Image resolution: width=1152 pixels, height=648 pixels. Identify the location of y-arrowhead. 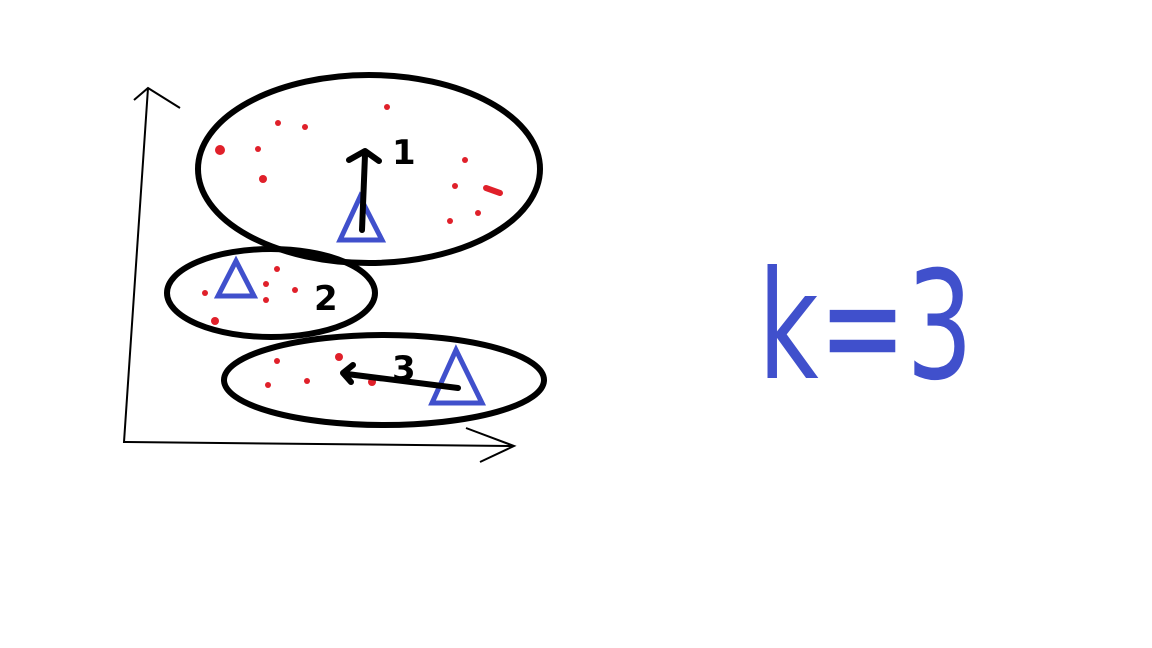
(157, 97).